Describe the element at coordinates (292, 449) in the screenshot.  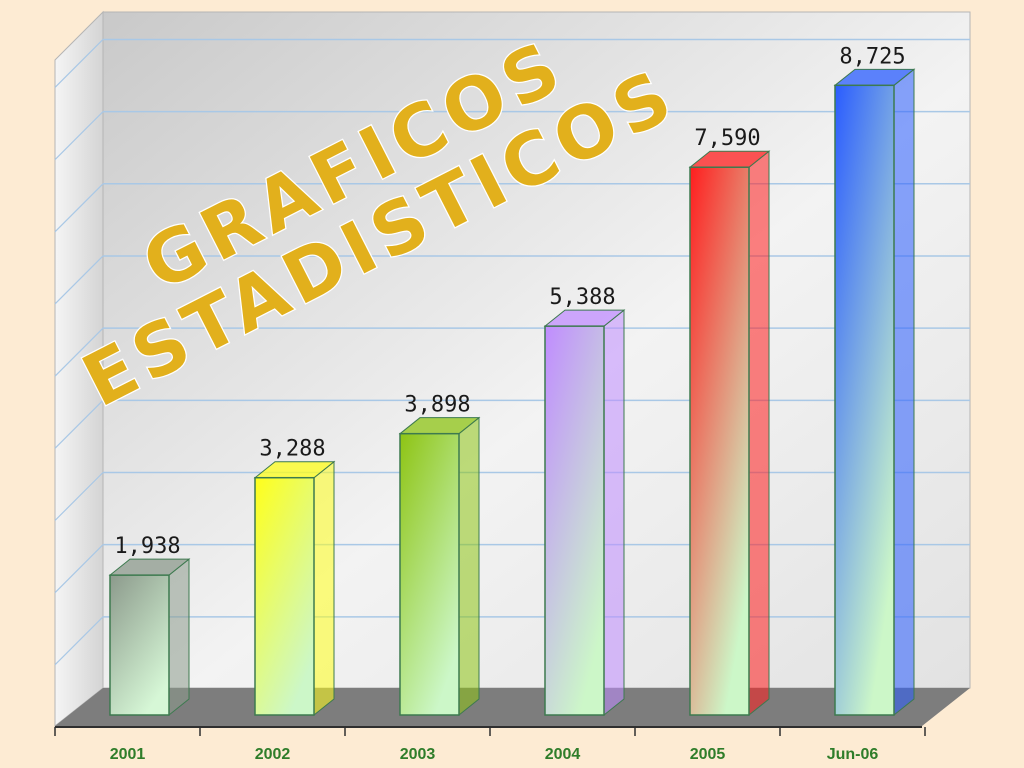
I see `data-label: 3,288` at that location.